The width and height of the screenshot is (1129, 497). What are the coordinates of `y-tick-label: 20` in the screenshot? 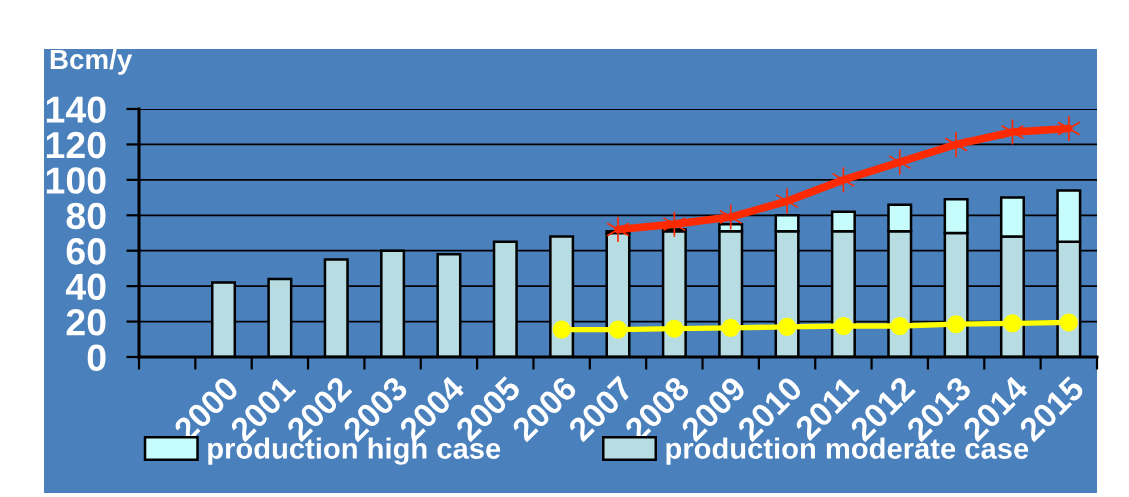 It's located at (86, 322).